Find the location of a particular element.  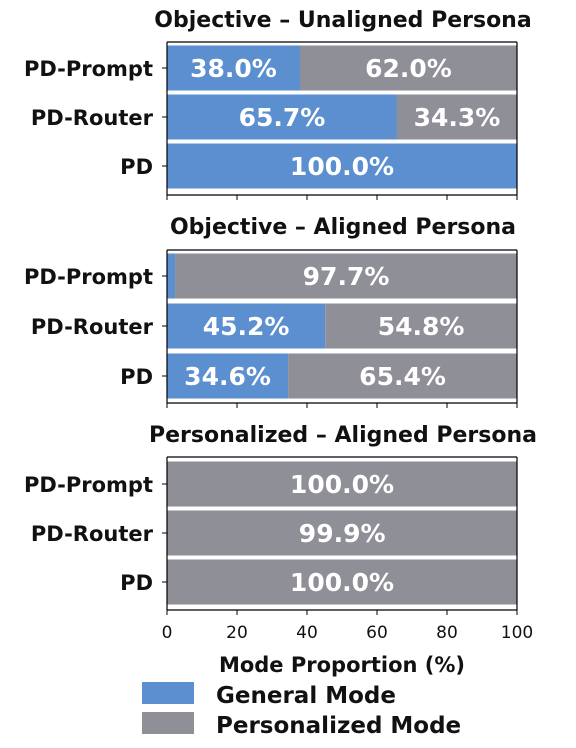

panel-title: Personalized – Aligned Persona is located at coordinates (343, 435).